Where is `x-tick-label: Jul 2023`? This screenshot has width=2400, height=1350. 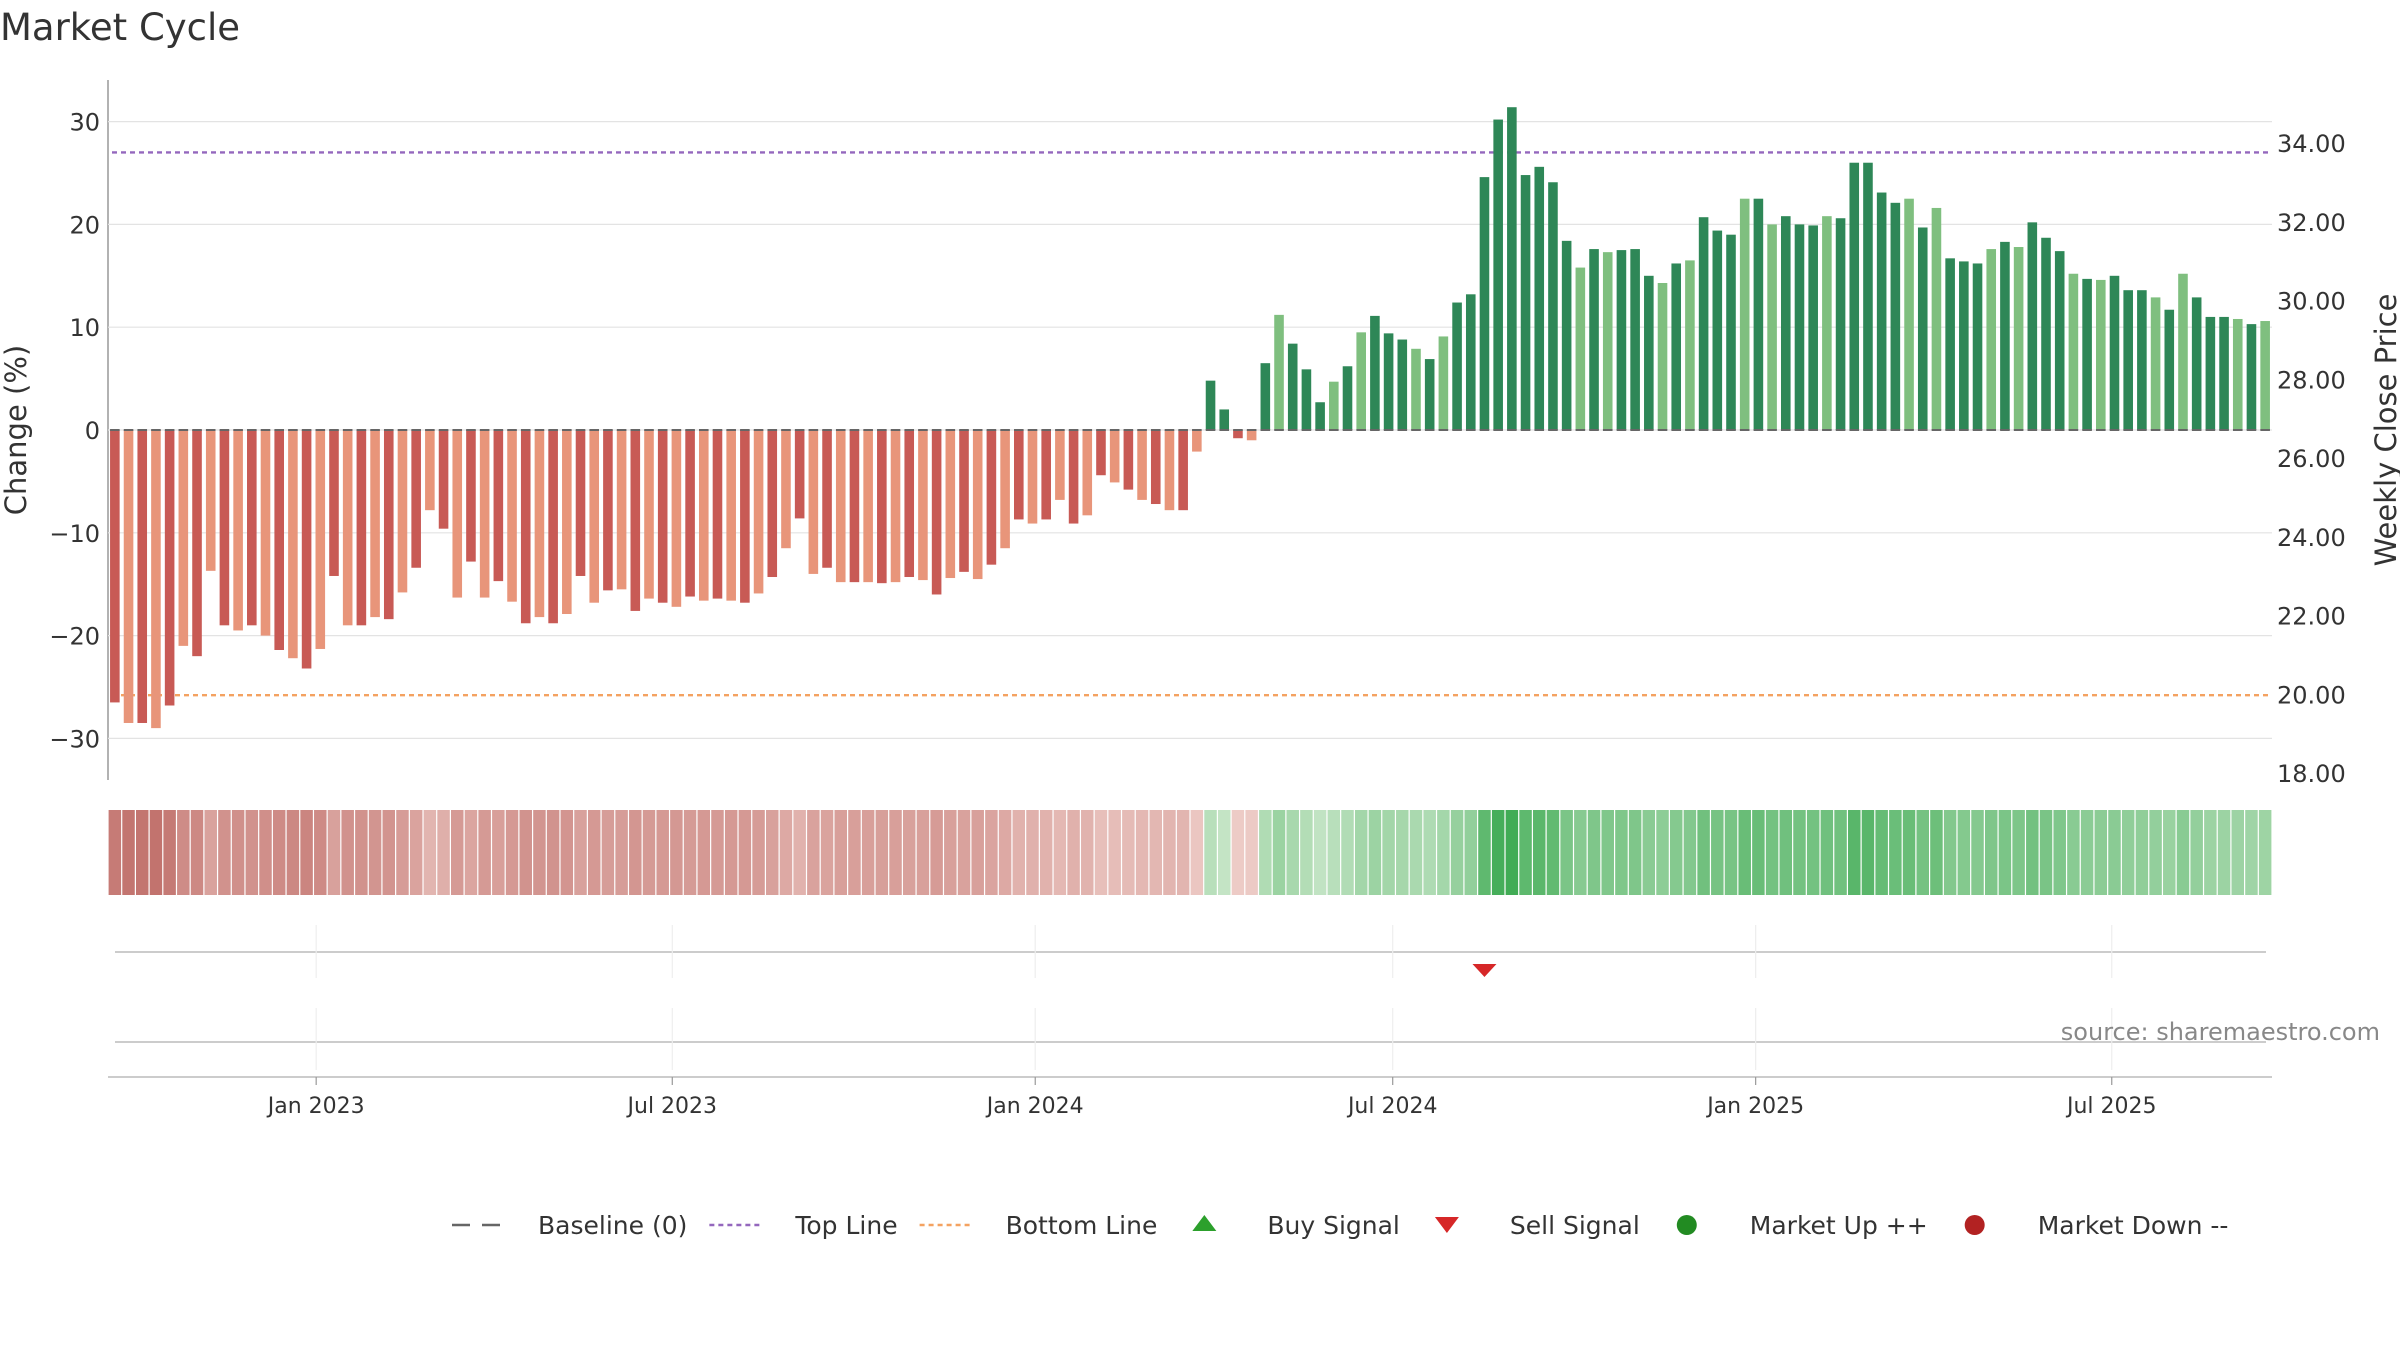 x-tick-label: Jul 2023 is located at coordinates (672, 1106).